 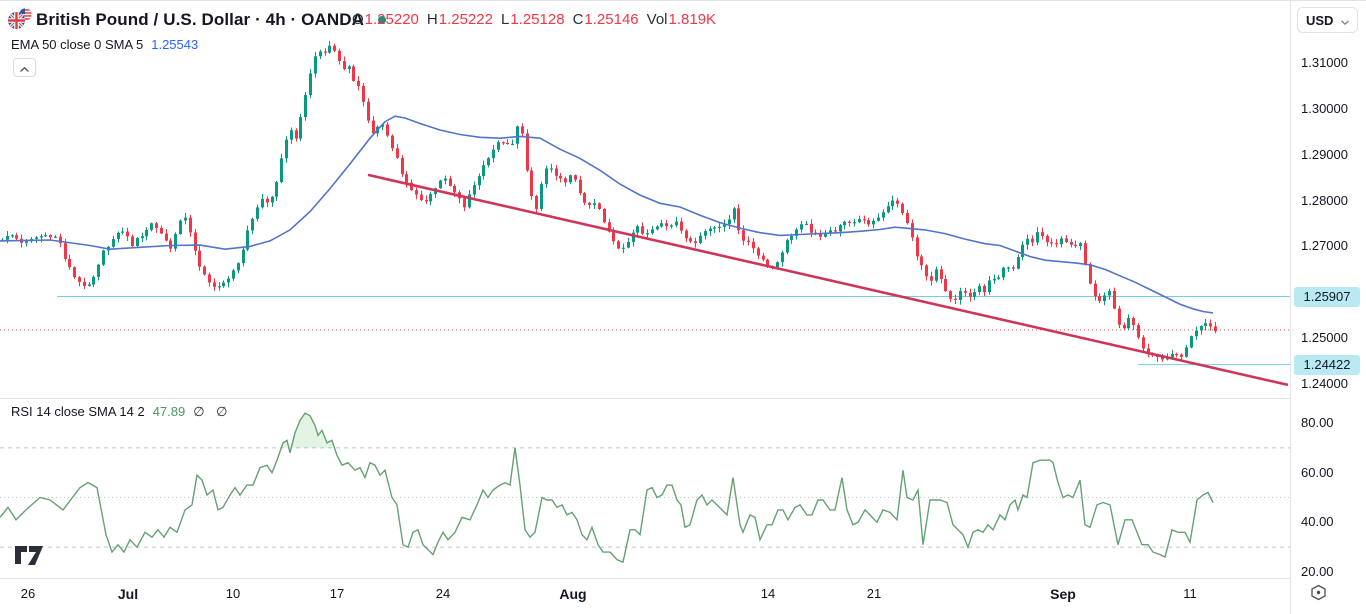 What do you see at coordinates (692, 19) in the screenshot?
I see `volume-value: 1.819K` at bounding box center [692, 19].